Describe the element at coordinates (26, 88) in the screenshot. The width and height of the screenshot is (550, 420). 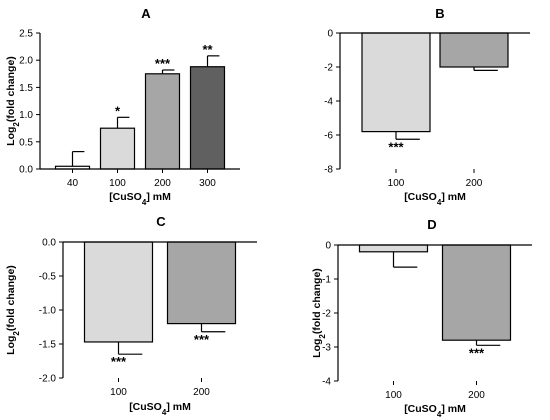
I see `y-tick-label: 1.5` at that location.